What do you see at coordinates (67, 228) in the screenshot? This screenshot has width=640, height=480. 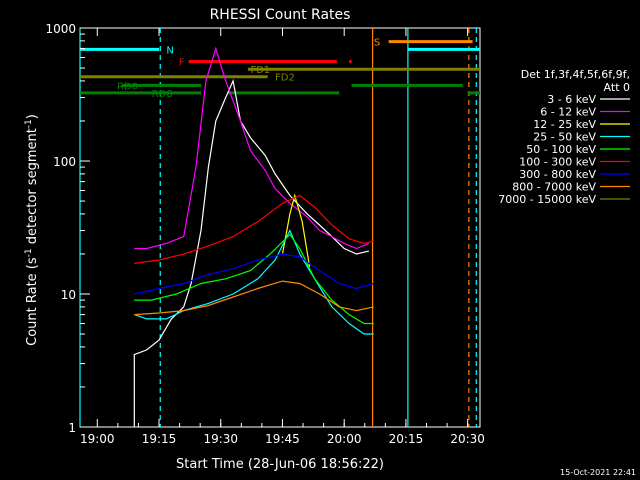 I see `y-axis-ticks: 1 10 100 1000` at bounding box center [67, 228].